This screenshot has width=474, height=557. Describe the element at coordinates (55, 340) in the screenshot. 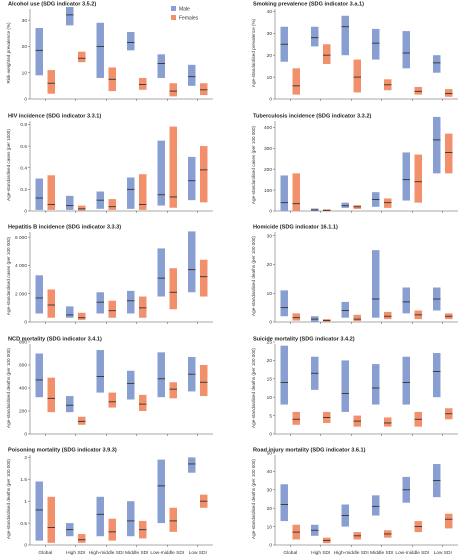

I see `panel-title: NCD mortality (SDG indicator 3.4.1)` at that location.